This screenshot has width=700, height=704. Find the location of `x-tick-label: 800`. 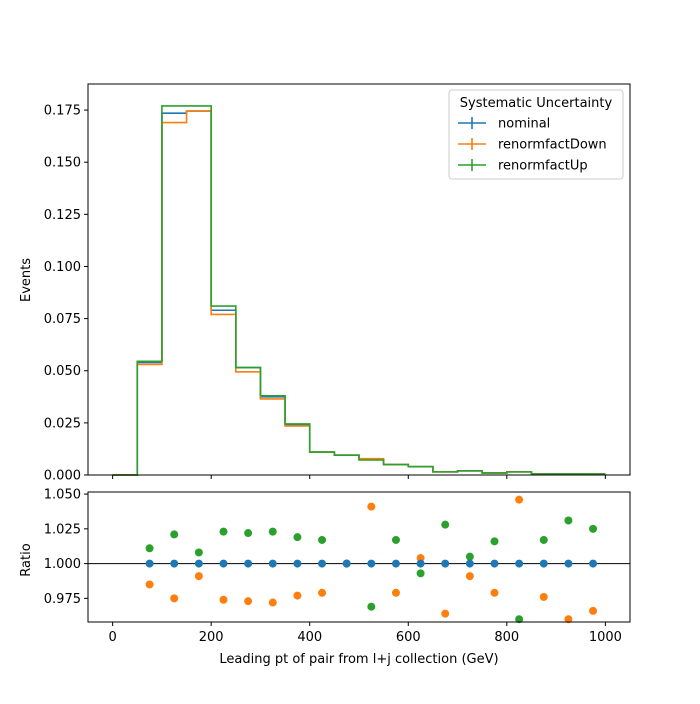

x-tick-label: 800 is located at coordinates (506, 637).